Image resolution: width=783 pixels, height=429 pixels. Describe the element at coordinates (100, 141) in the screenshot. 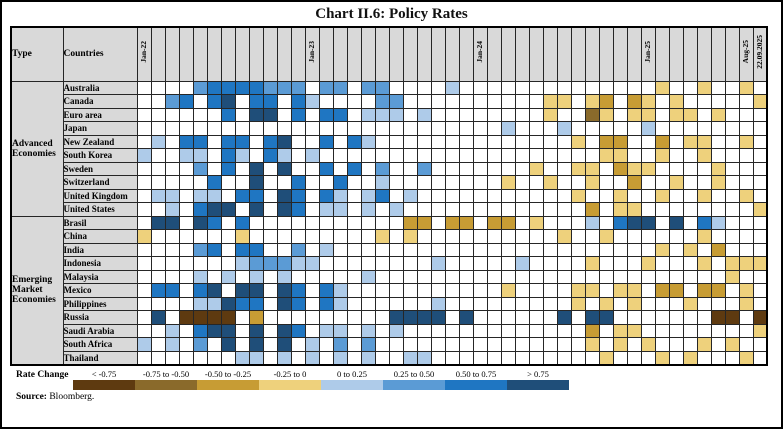

I see `country-label-cell: New Zealand` at that location.